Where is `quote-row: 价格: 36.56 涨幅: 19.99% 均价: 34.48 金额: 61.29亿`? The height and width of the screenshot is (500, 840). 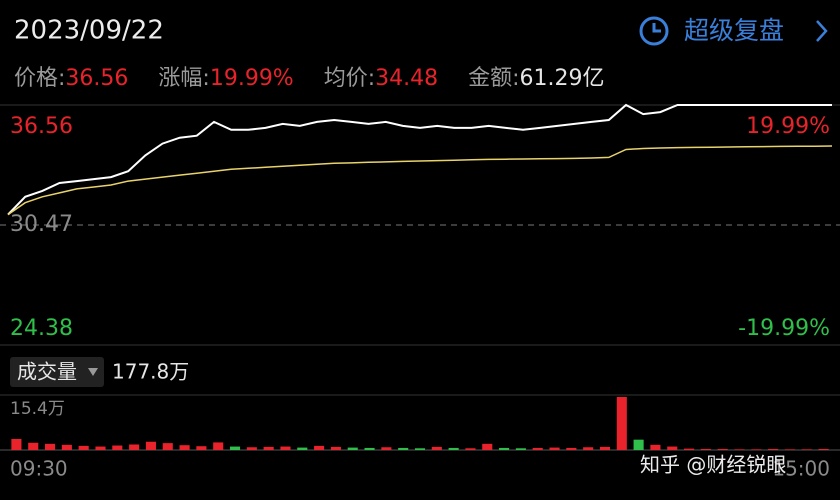 quote-row: 价格: 36.56 涨幅: 19.99% 均价: 34.48 金额: 61.29亿 is located at coordinates (309, 78).